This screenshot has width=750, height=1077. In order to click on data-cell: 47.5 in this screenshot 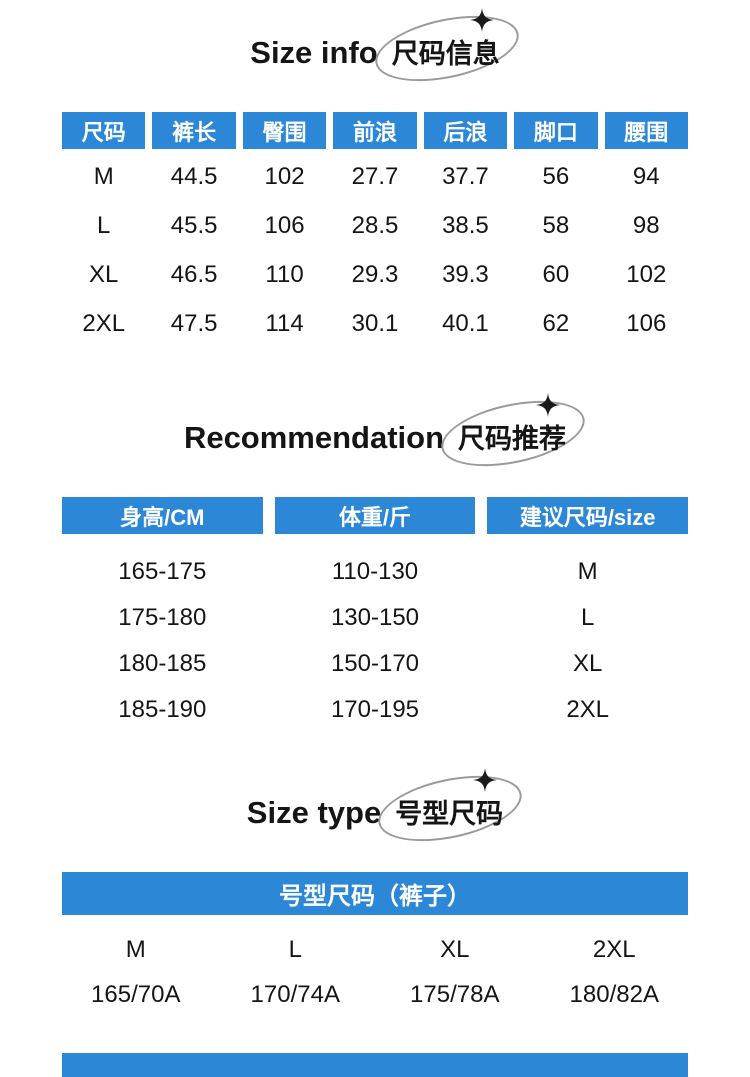, I will do `click(194, 323)`.